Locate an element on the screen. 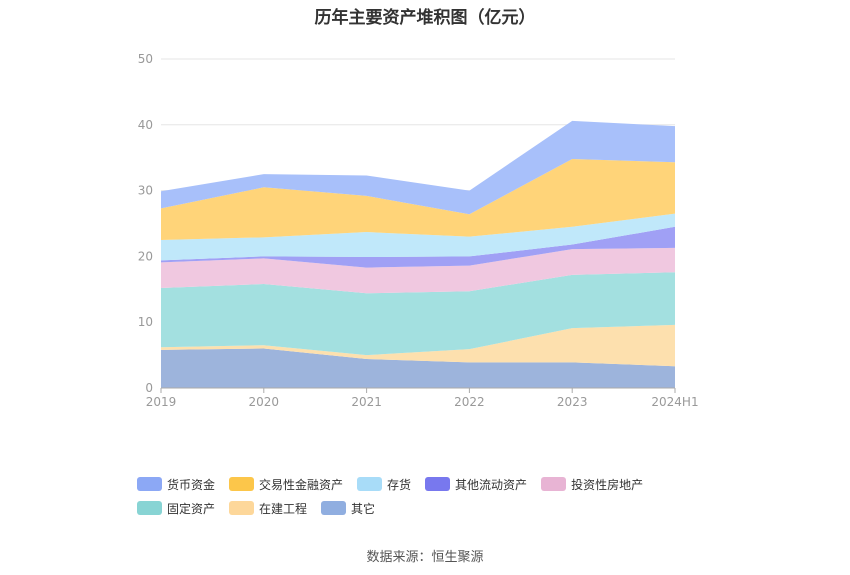  y-tick-label: 20 is located at coordinates (145, 256).